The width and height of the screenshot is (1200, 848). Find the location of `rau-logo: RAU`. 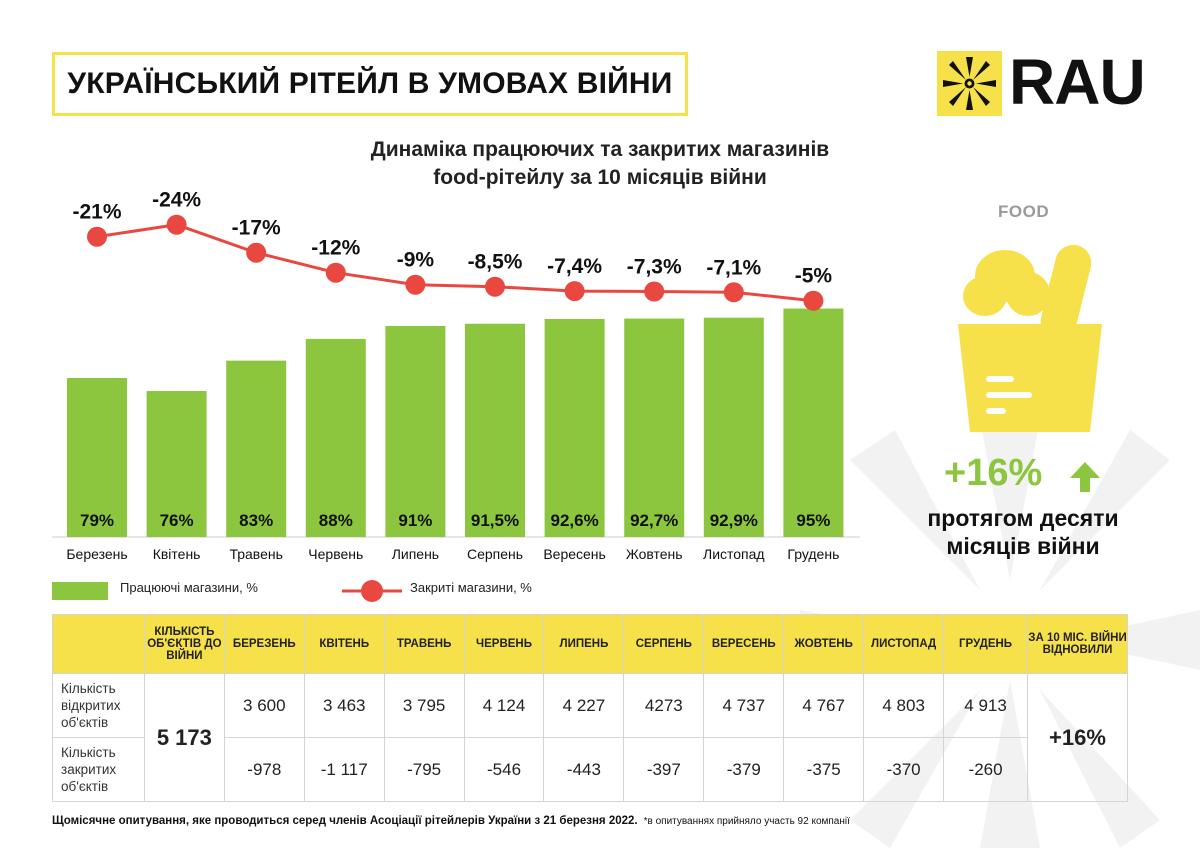

rau-logo: RAU is located at coordinates (1043, 82).